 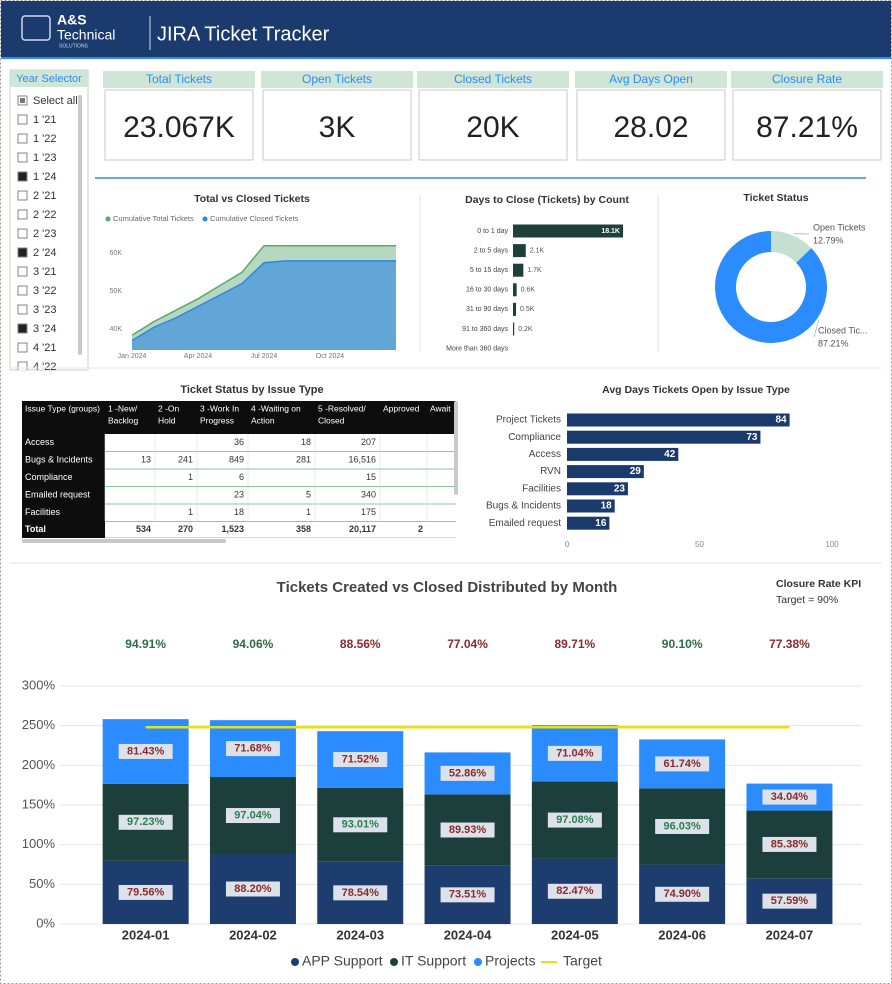 What do you see at coordinates (132, 356) in the screenshot?
I see `x-tick-label: Jan 2024` at bounding box center [132, 356].